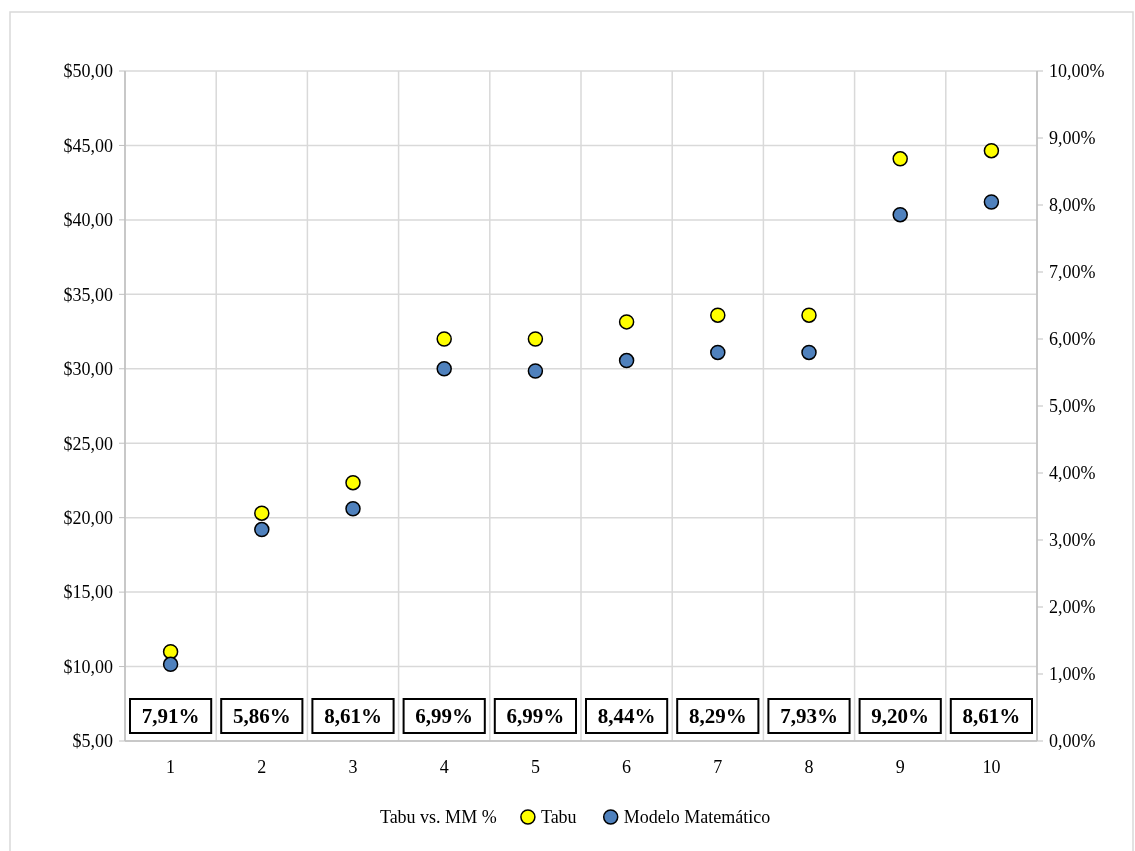  I want to click on y2-tick-label: 8,00%, so click(1072, 205).